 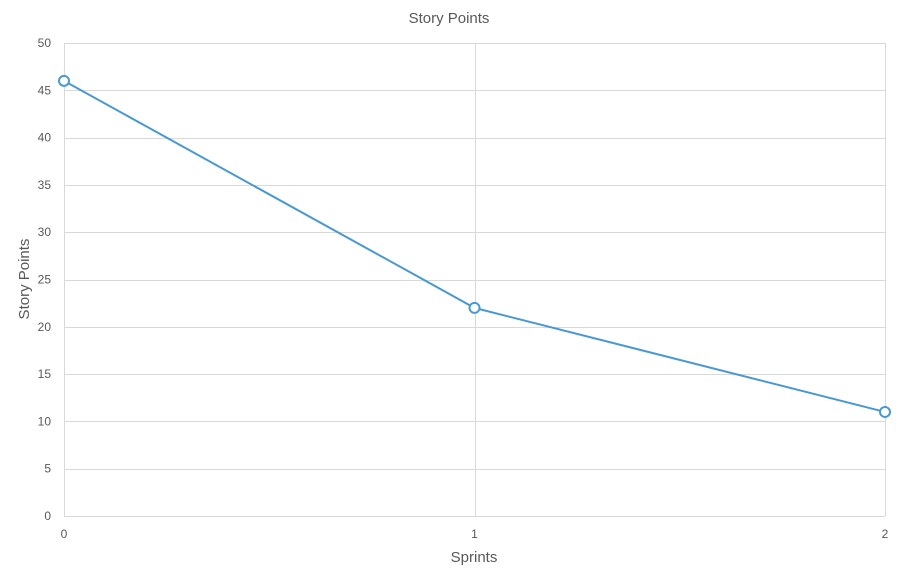 What do you see at coordinates (45, 374) in the screenshot?
I see `y-tick-label-15: 15` at bounding box center [45, 374].